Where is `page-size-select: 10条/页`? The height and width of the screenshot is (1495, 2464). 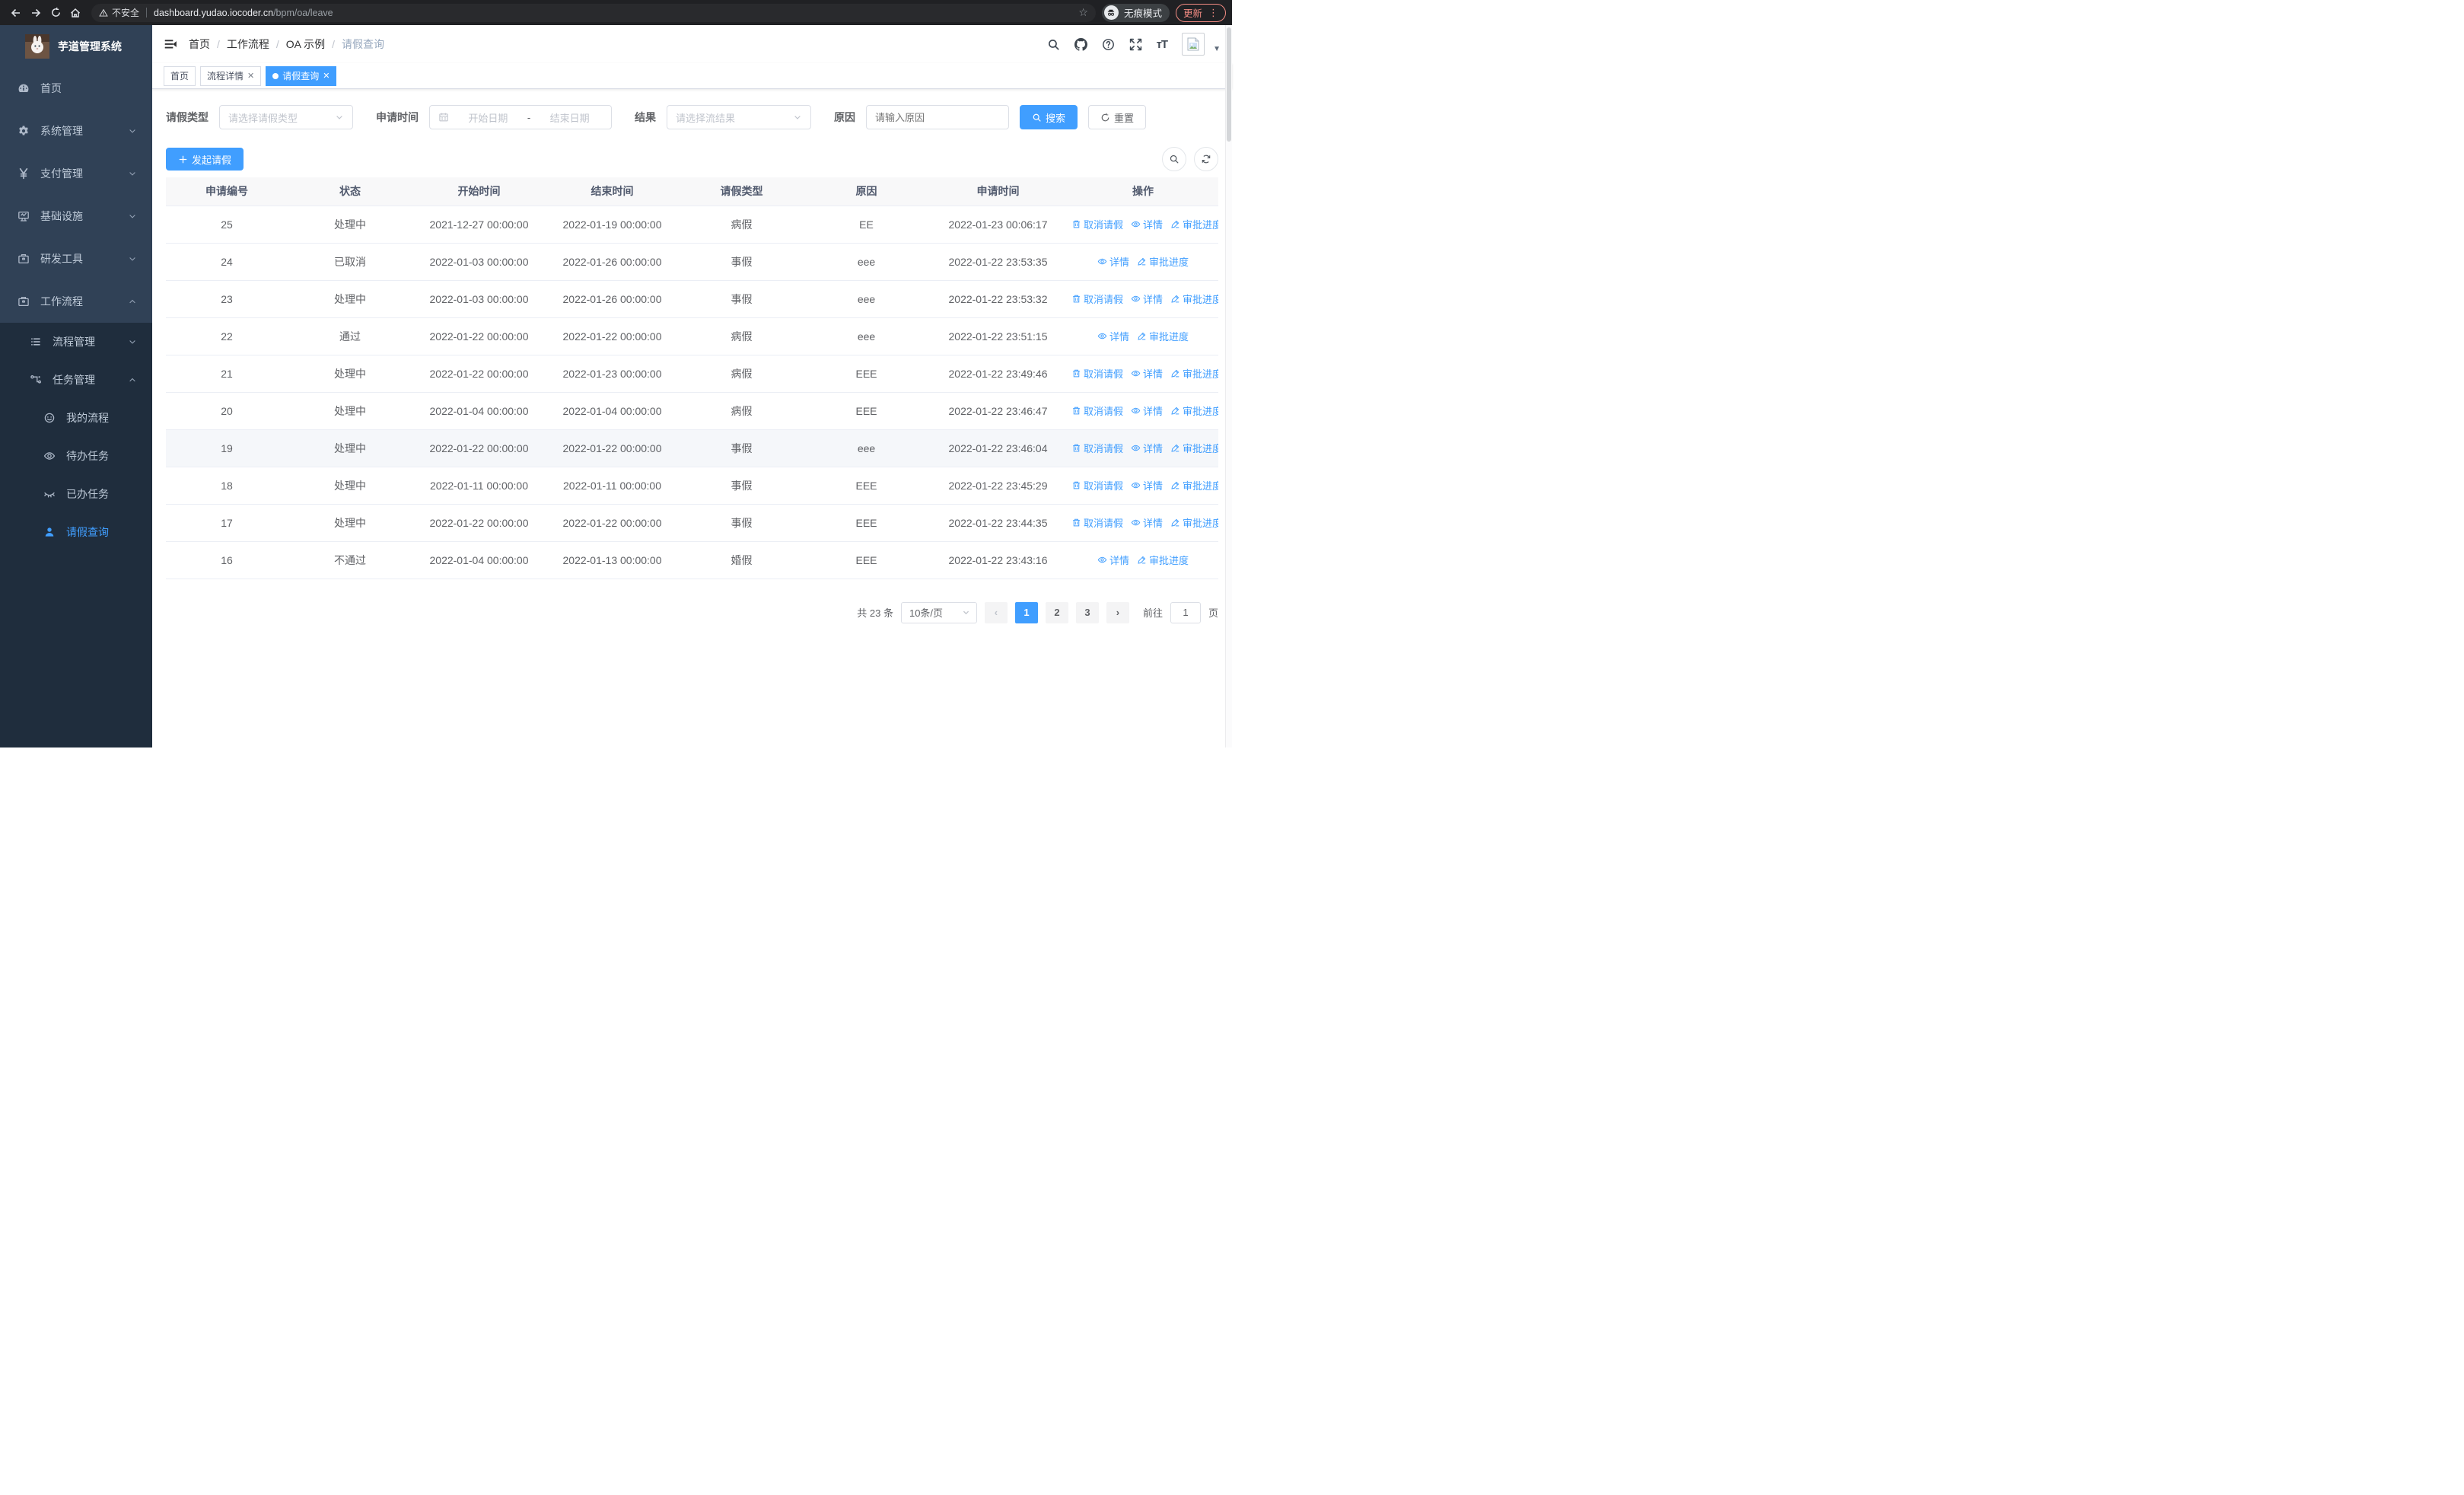
page-size-select: 10条/页 is located at coordinates (938, 612).